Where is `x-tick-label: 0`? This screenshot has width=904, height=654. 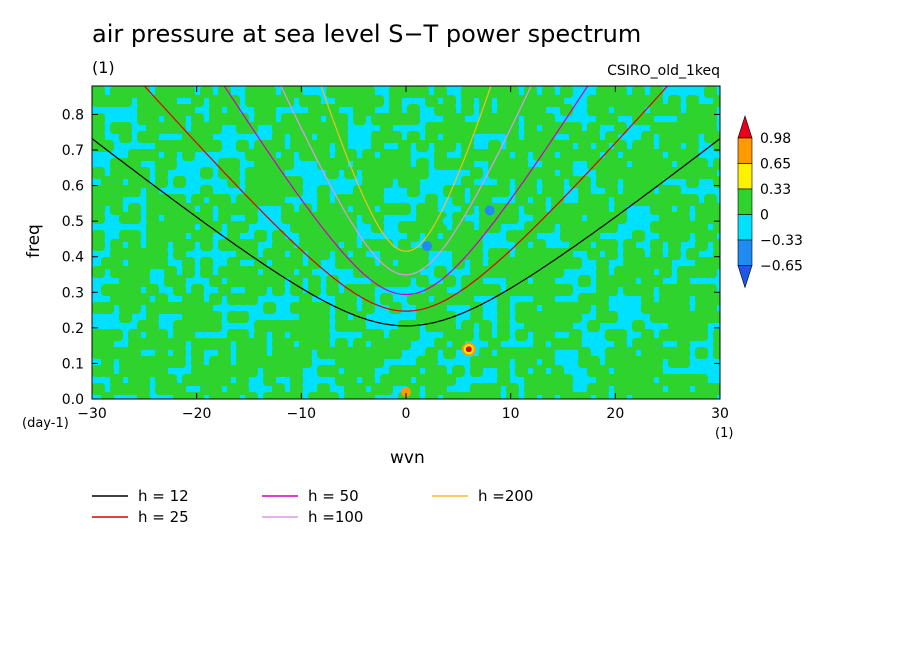 x-tick-label: 0 is located at coordinates (406, 414).